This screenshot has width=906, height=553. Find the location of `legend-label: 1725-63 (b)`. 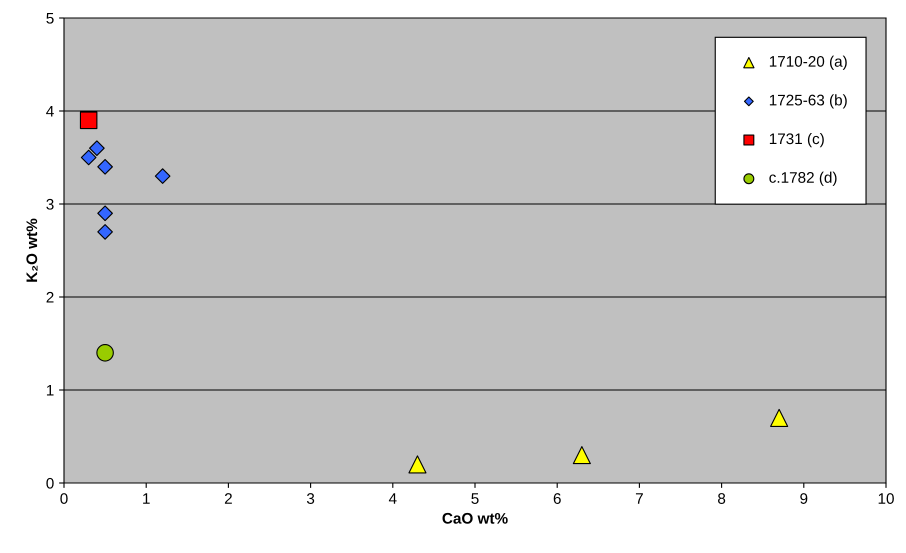

legend-label: 1725-63 (b) is located at coordinates (808, 101).